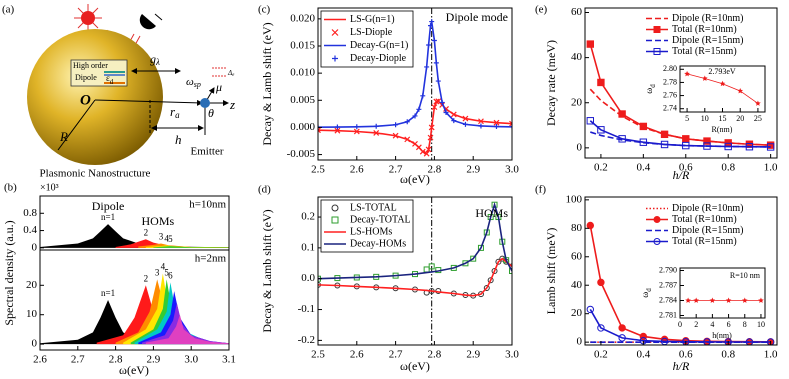 The width and height of the screenshot is (789, 379). Describe the element at coordinates (371, 231) in the screenshot. I see `legend-label: LS-HOMs` at that location.